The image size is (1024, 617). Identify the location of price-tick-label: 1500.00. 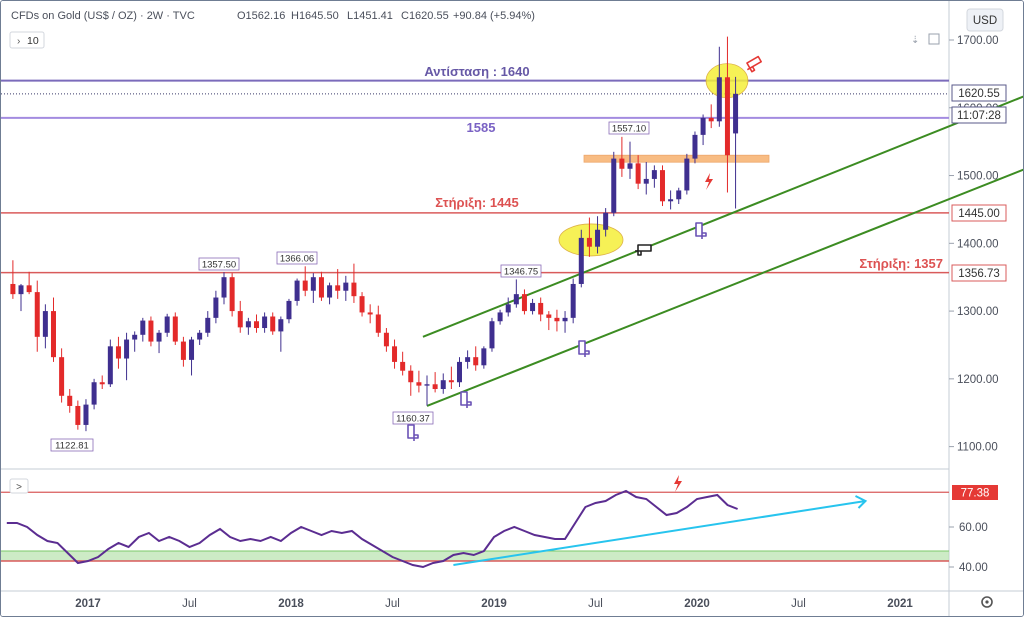
(978, 177).